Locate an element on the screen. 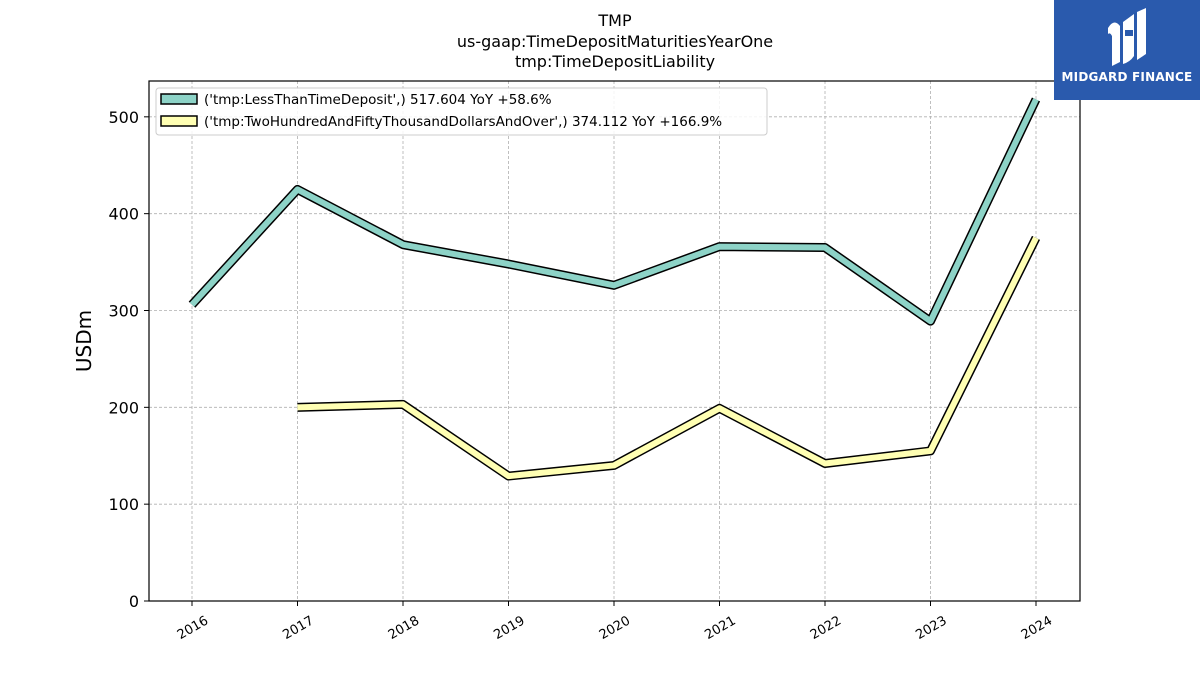 The height and width of the screenshot is (675, 1200). y-tick-label: 300 is located at coordinates (123, 310).